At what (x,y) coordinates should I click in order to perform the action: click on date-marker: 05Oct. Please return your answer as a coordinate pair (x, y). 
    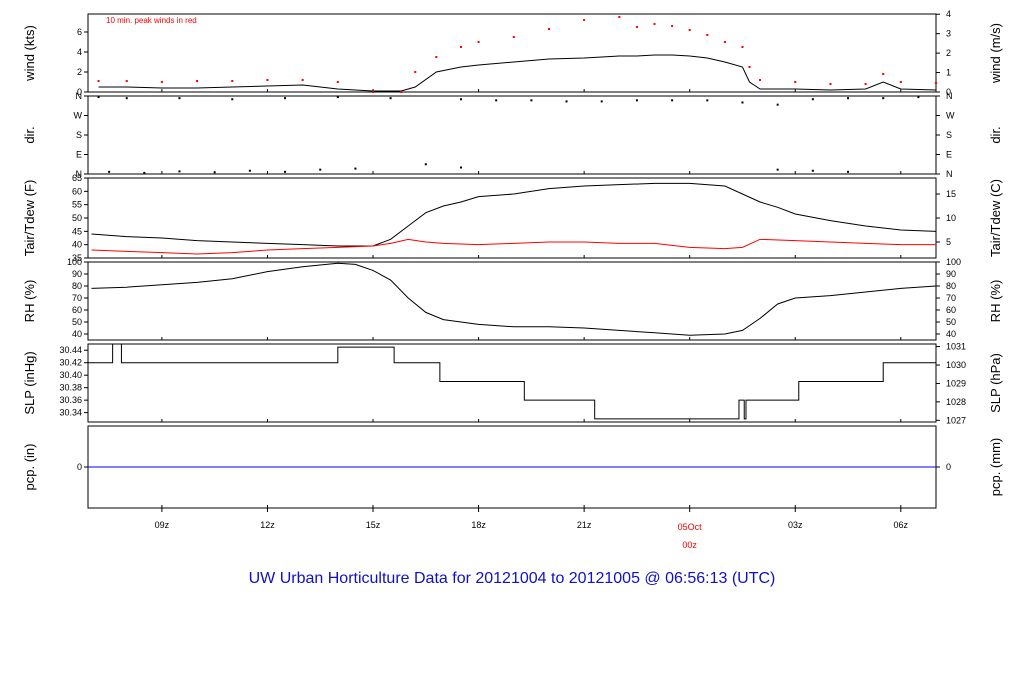
    Looking at the image, I should click on (690, 527).